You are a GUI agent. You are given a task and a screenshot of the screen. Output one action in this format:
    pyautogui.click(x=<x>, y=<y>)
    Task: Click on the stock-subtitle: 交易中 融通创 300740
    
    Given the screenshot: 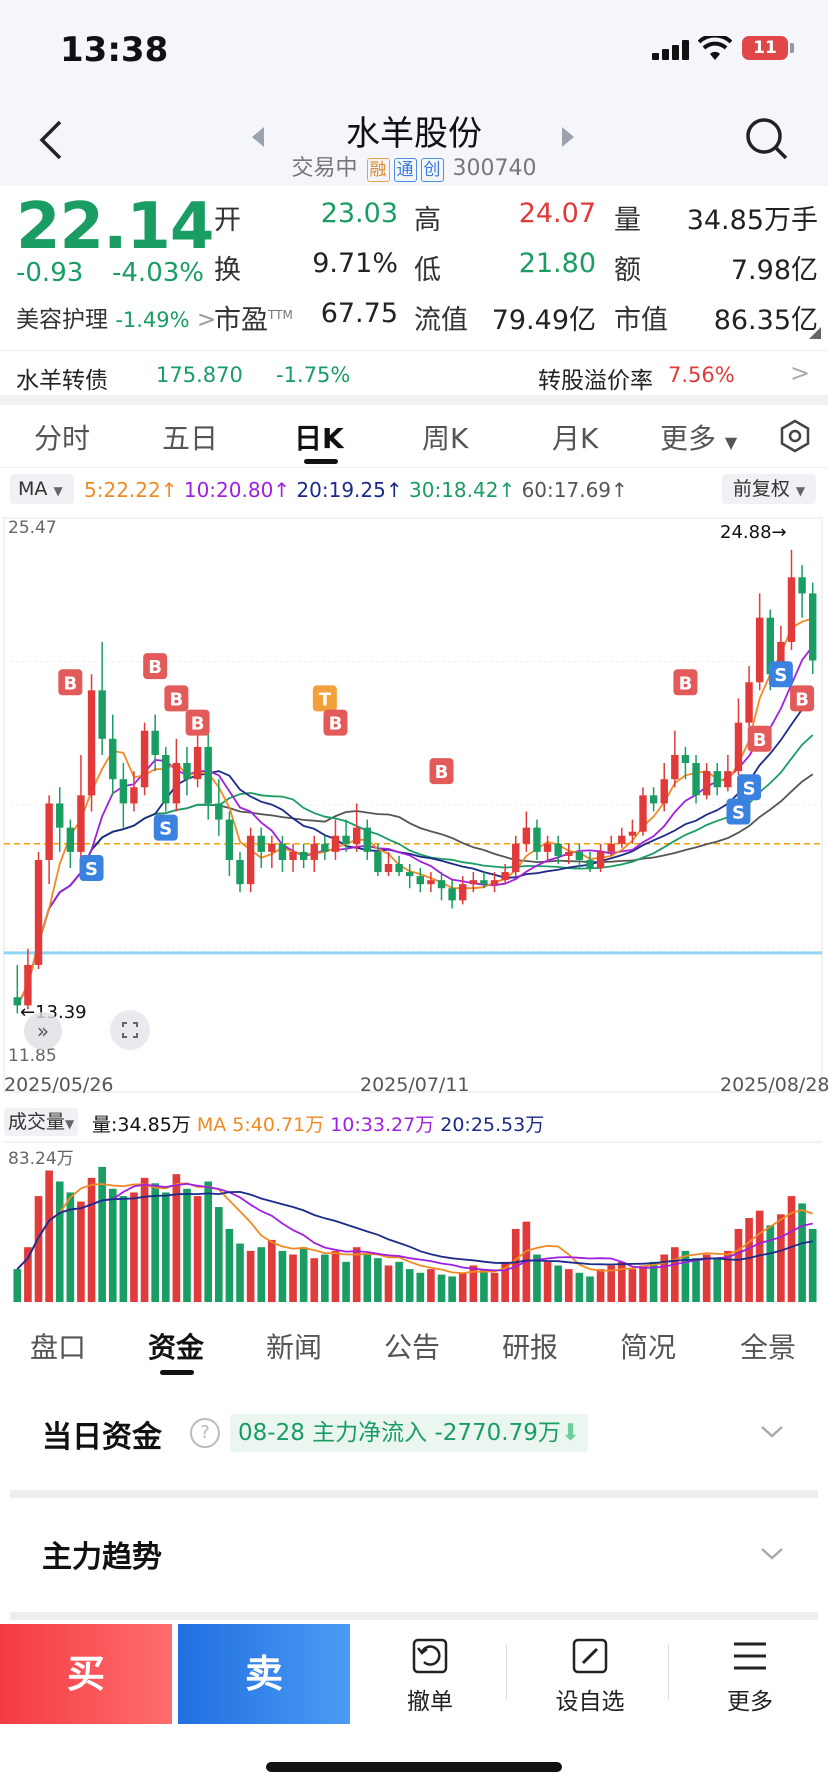 What is the action you would take?
    pyautogui.click(x=414, y=166)
    